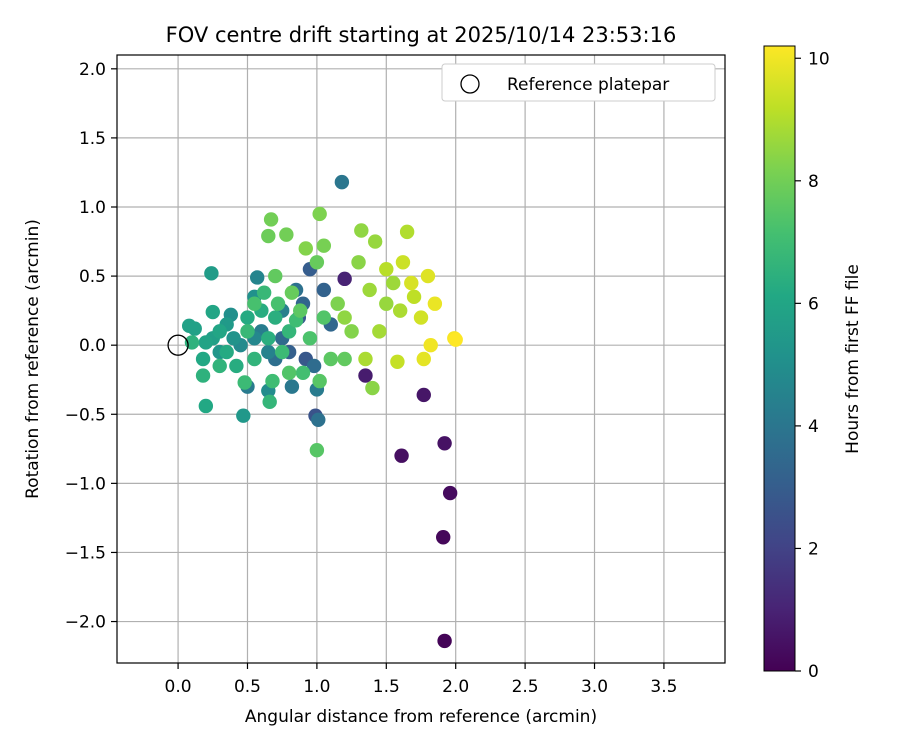 Image resolution: width=900 pixels, height=754 pixels. Describe the element at coordinates (819, 59) in the screenshot. I see `colorbar-tick-label: 10` at that location.